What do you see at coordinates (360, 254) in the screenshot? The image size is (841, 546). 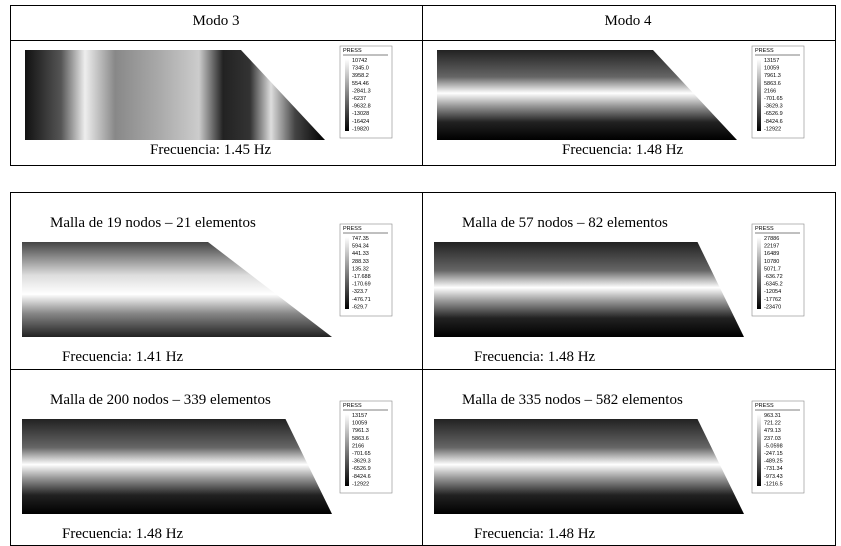 I see `legend-value: 441.33` at bounding box center [360, 254].